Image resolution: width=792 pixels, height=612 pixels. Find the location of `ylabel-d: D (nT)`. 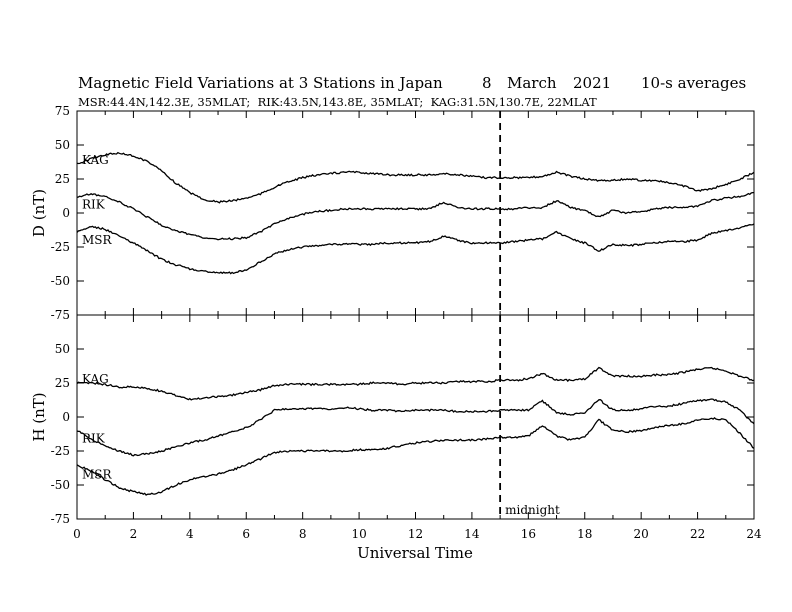

ylabel-d: D (nT) is located at coordinates (39, 213).